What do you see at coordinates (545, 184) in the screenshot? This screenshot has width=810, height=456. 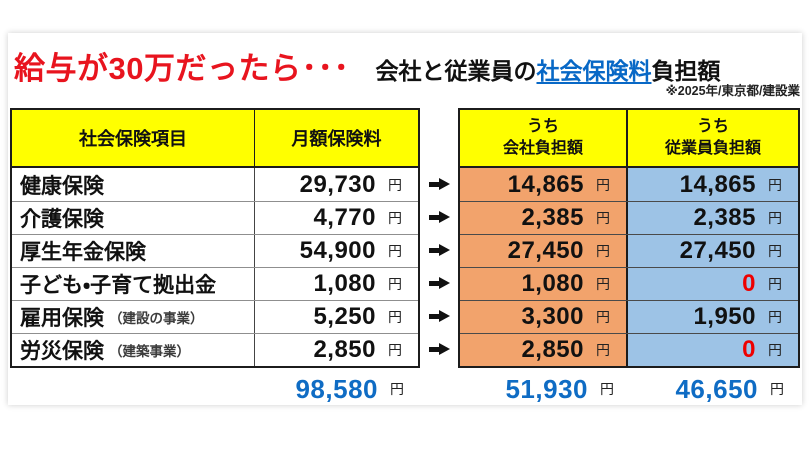 I see `company-amount: 14,865` at bounding box center [545, 184].